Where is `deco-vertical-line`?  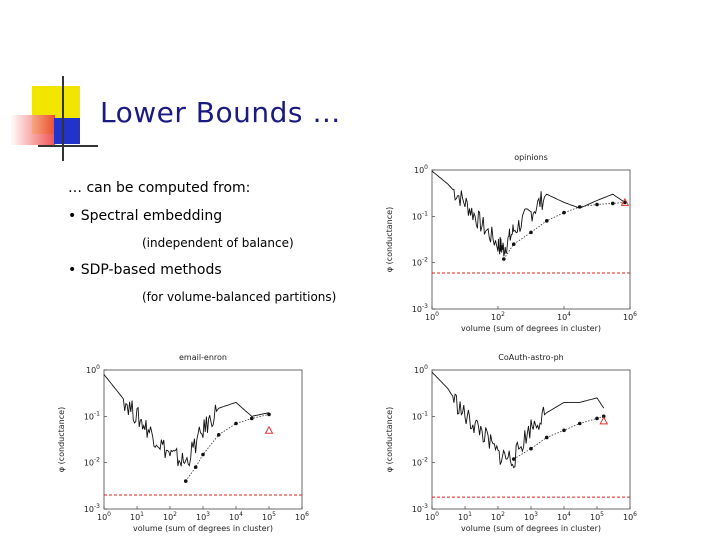 deco-vertical-line is located at coordinates (63, 118).